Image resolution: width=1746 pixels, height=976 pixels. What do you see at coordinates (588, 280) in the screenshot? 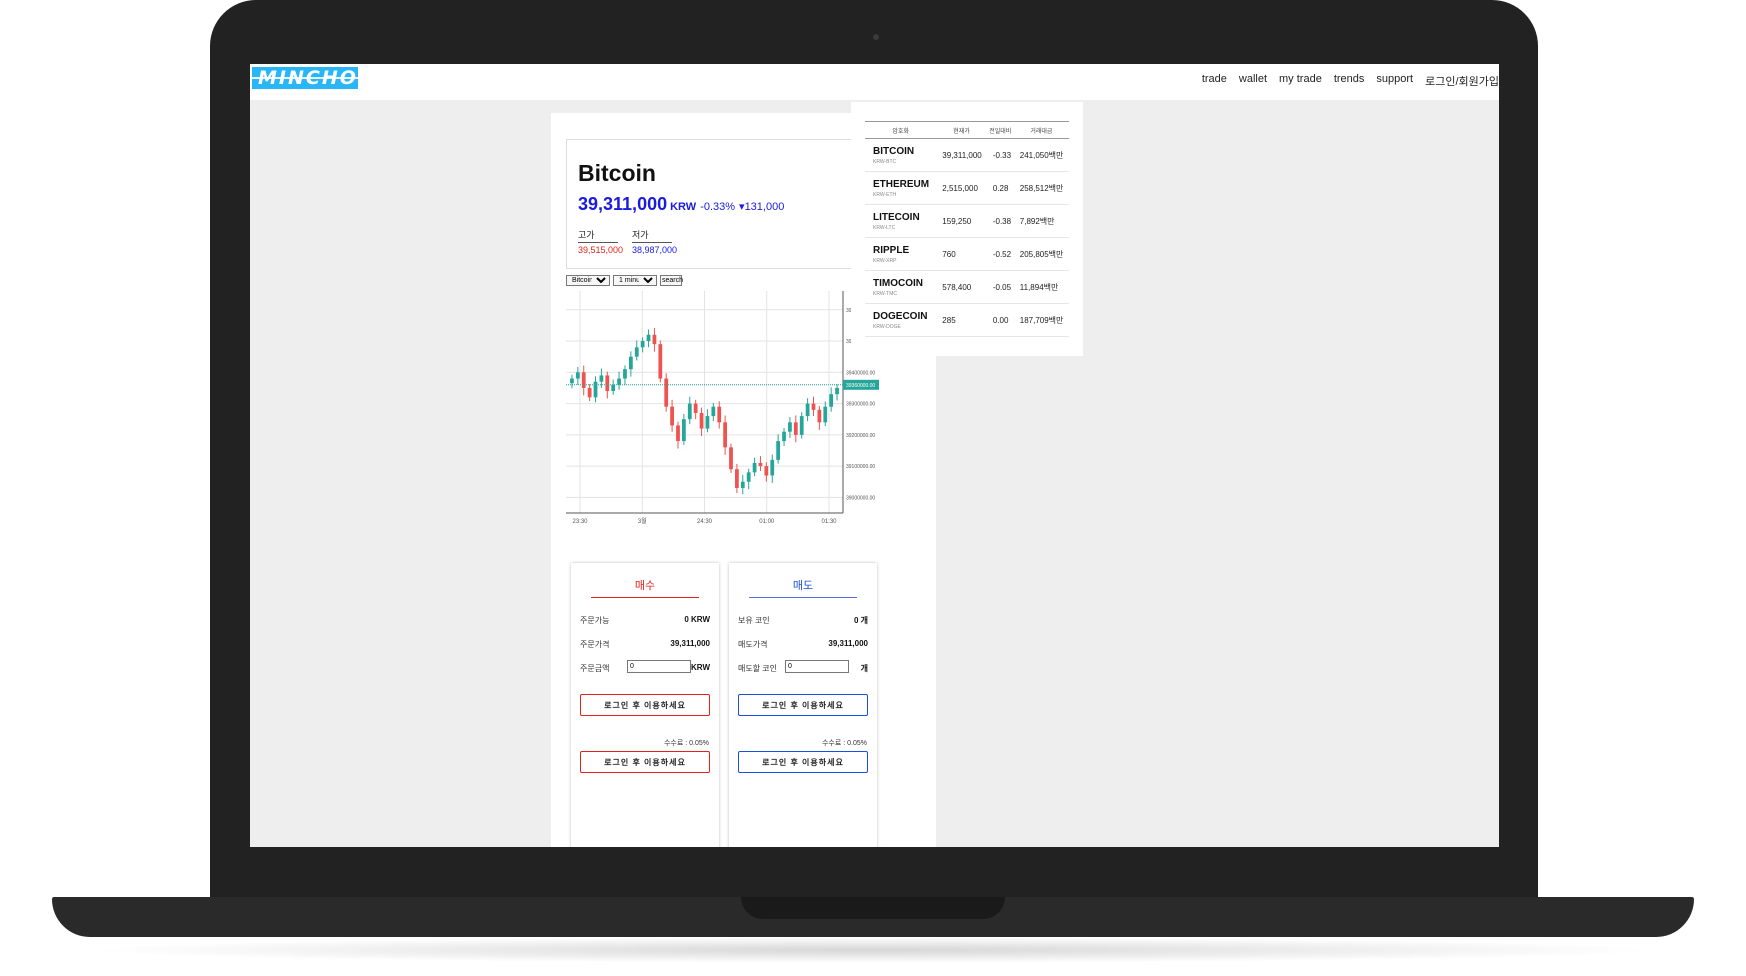
I see `coin-select: Bitcoin` at bounding box center [588, 280].